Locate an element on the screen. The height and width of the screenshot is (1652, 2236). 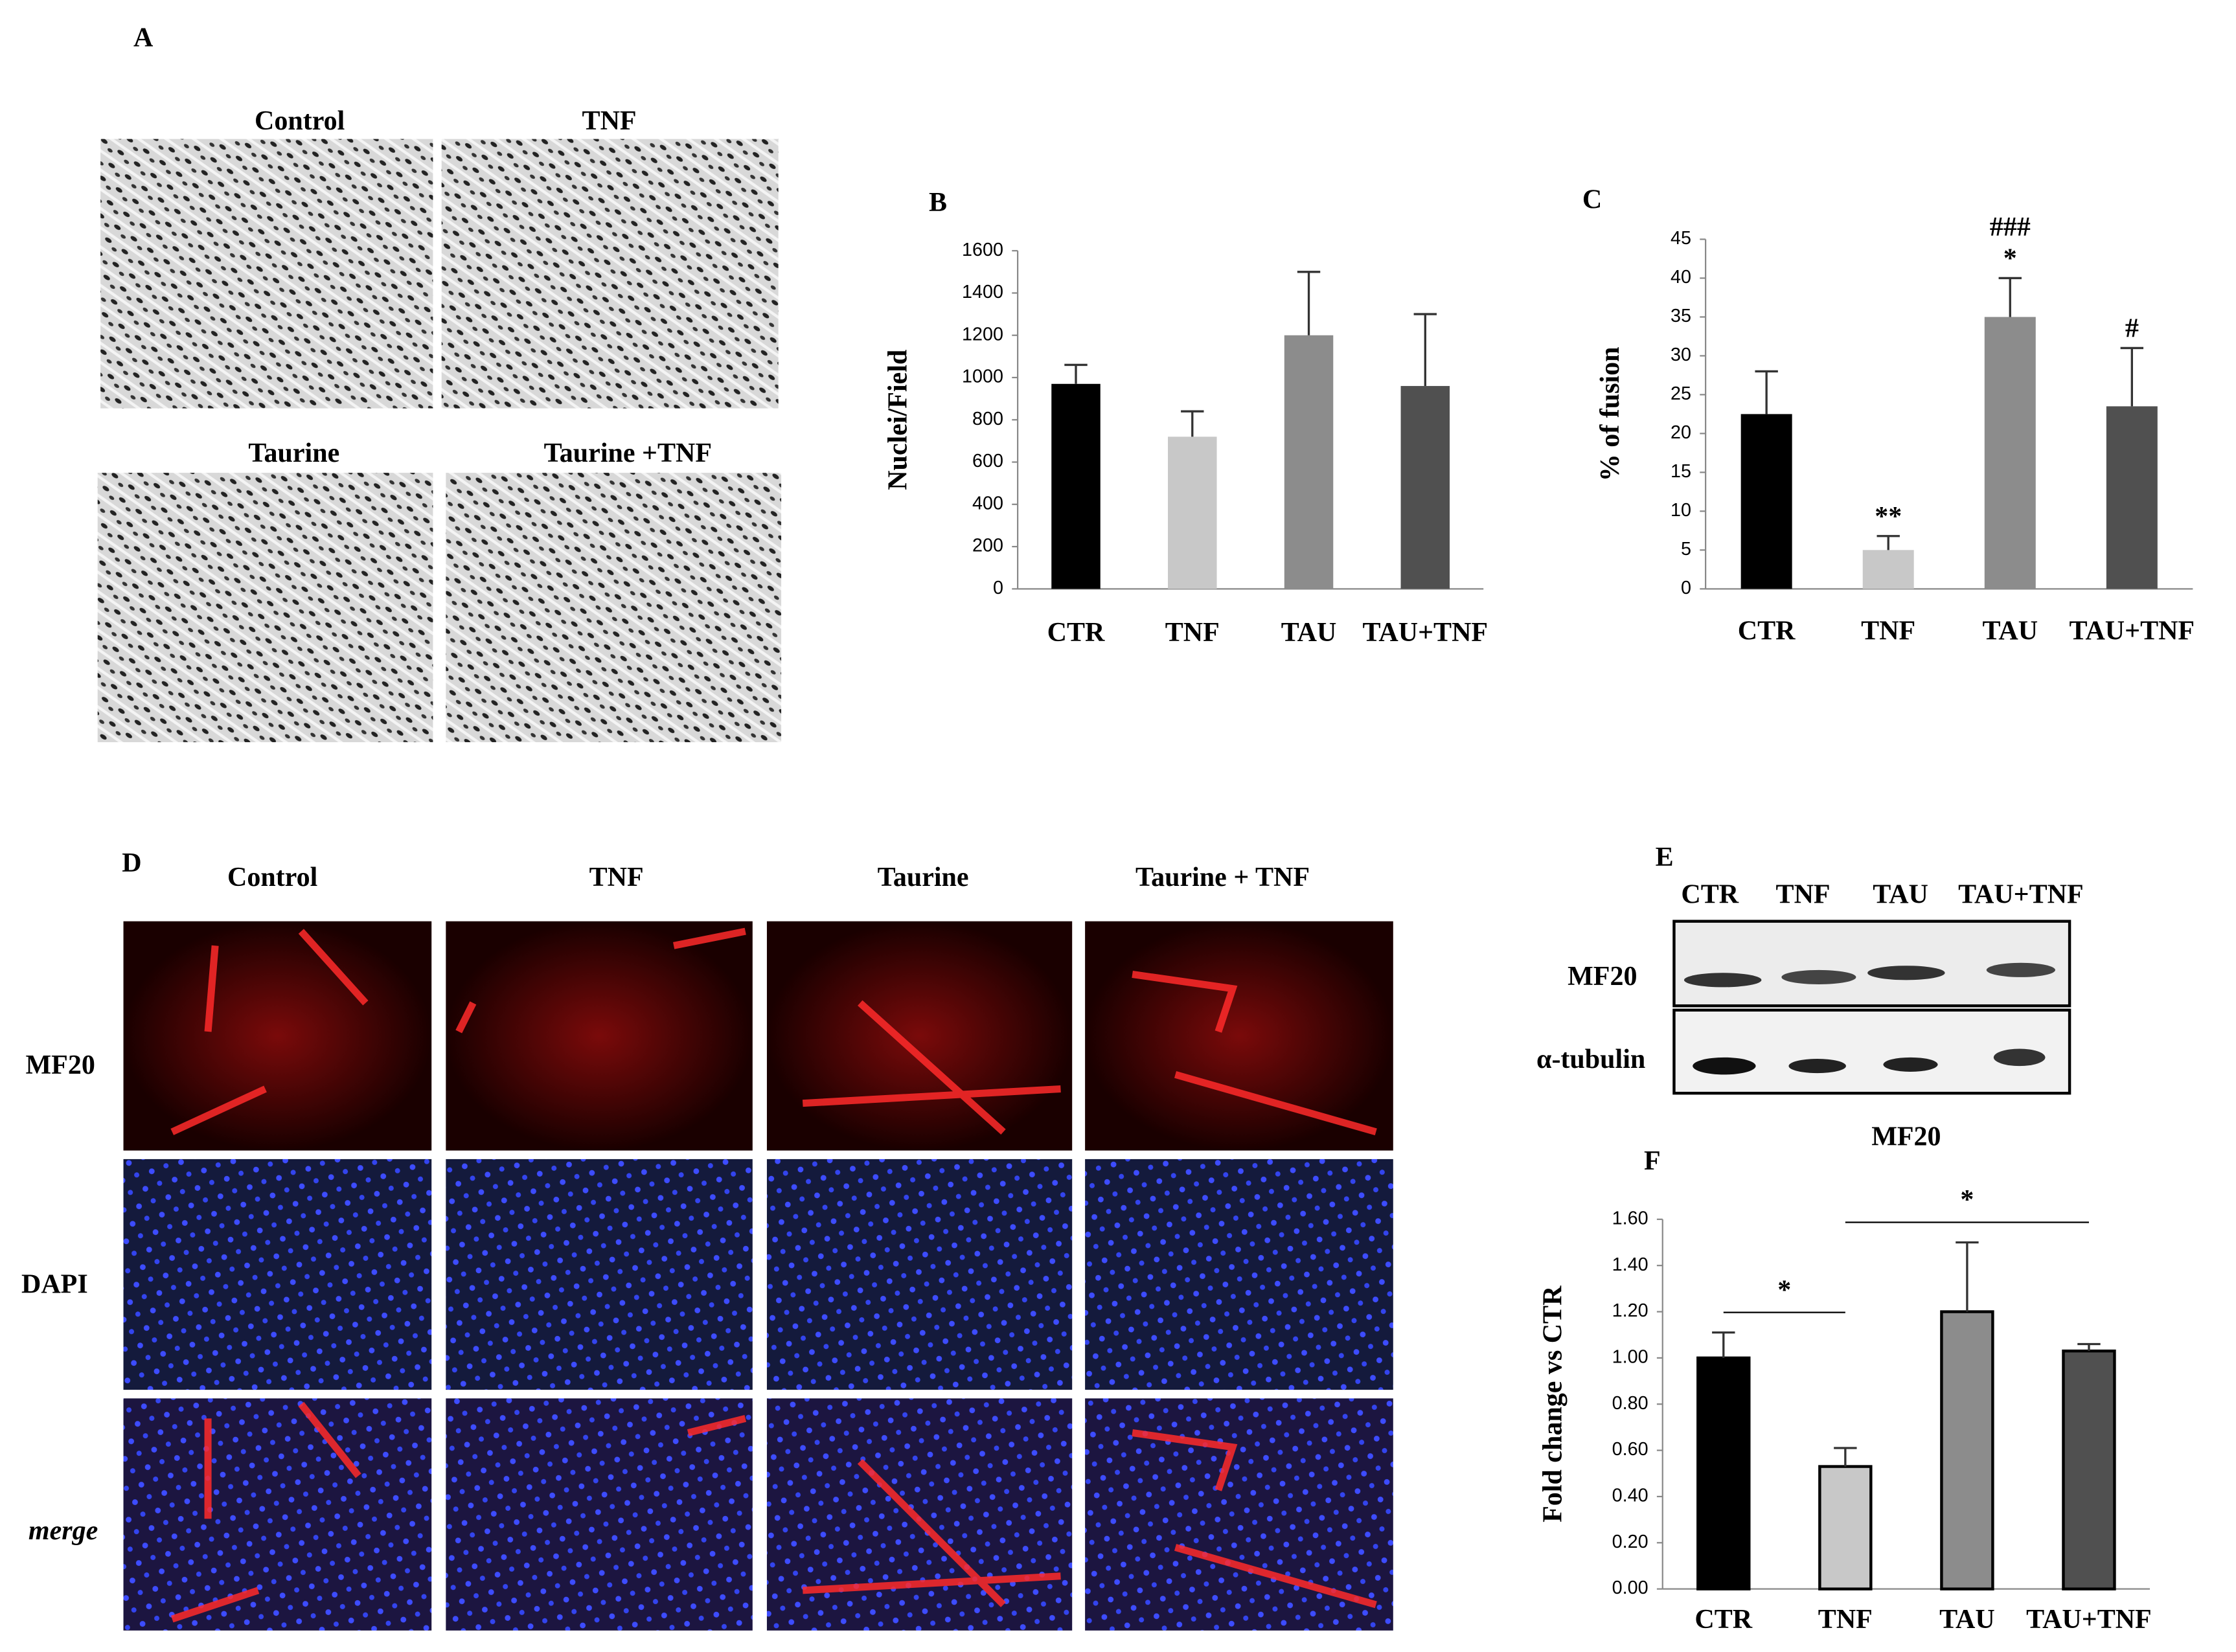
image-label: Taurine is located at coordinates (293, 453).